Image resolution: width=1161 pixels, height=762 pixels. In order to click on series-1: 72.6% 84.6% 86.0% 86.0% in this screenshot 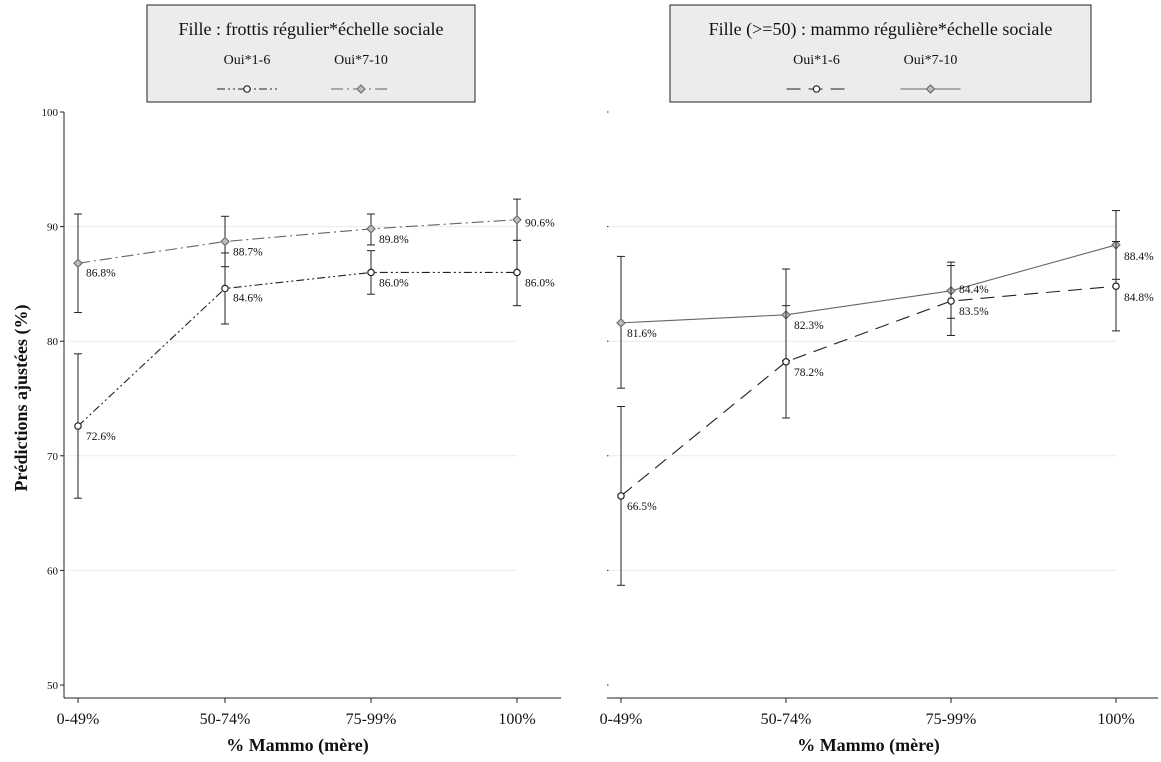, I will do `click(314, 369)`.